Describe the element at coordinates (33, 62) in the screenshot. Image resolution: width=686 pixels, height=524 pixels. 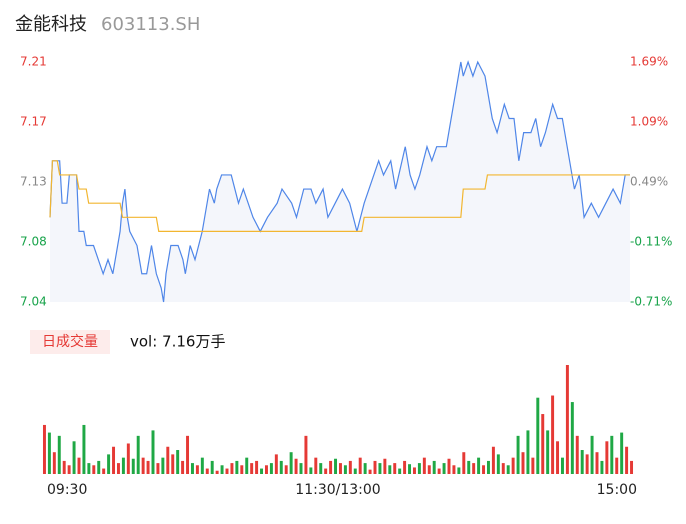
I see `y-tick-label: 7.21` at that location.